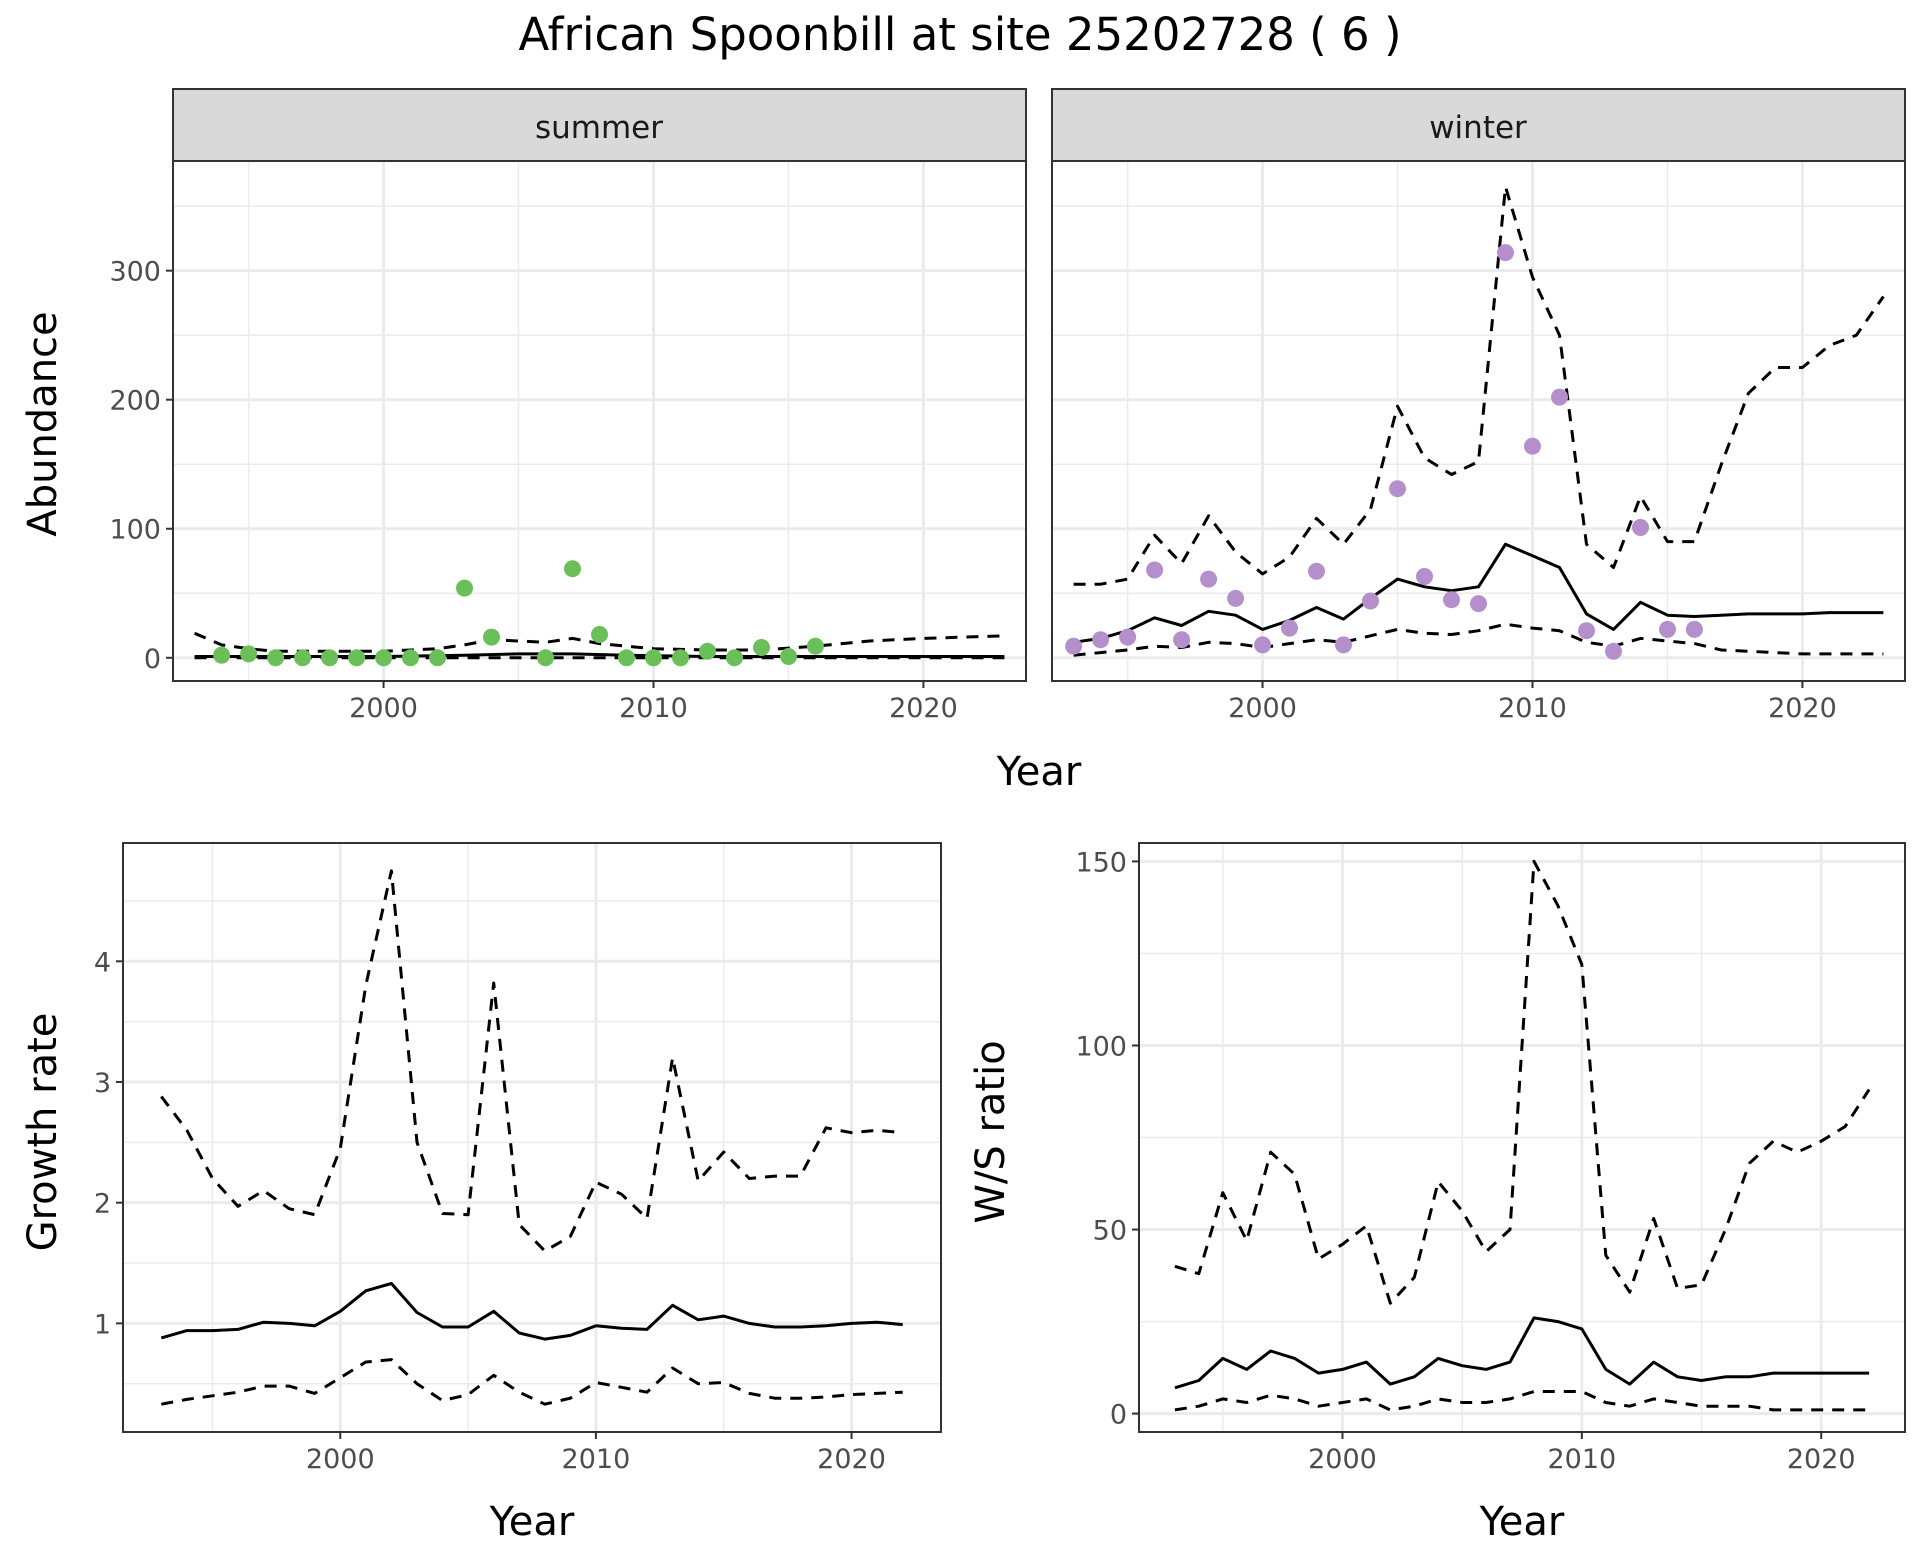  I want to click on winter-upper-ci-line, so click(1479, 385).